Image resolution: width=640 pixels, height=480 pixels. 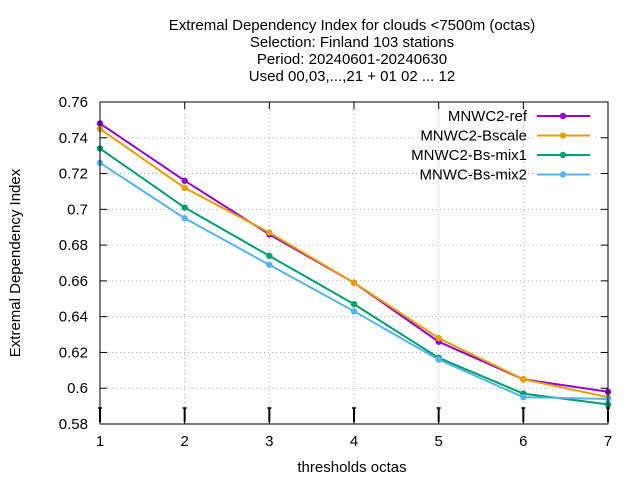 I want to click on x-tick-label: 7, so click(x=608, y=441).